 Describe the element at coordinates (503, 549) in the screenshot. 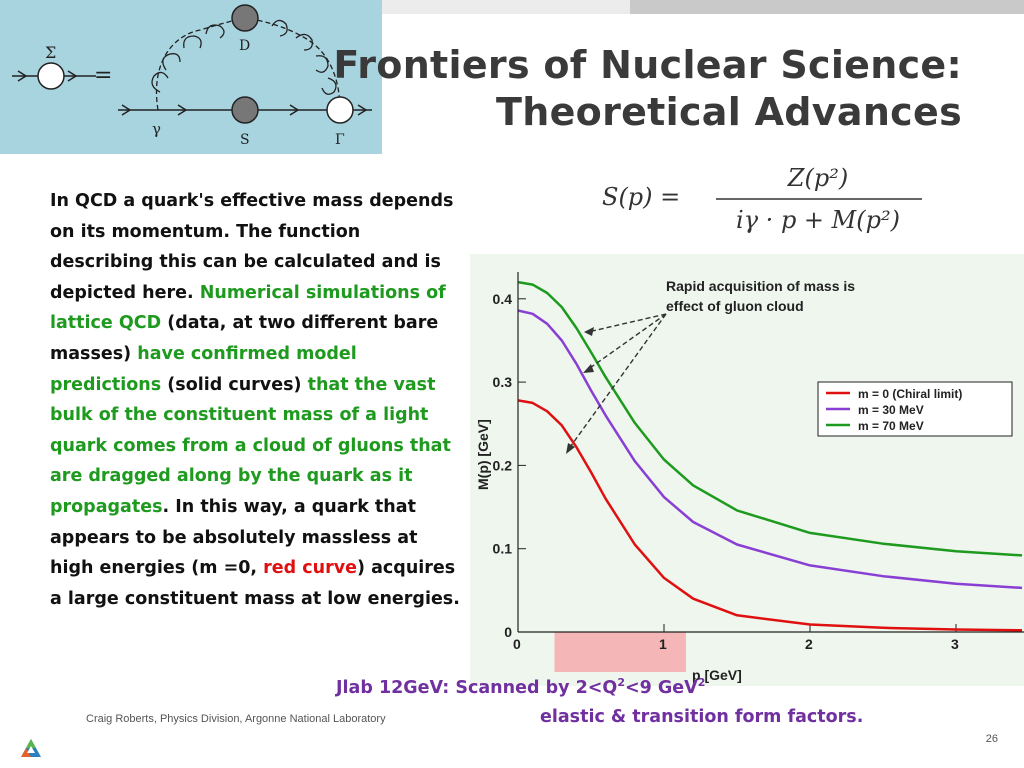

I see `y-tick-label-1: 0.1` at that location.